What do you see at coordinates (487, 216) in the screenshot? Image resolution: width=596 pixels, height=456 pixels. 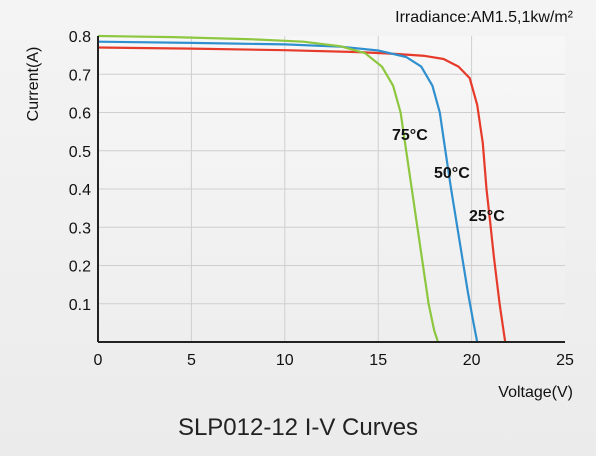 I see `series-label: 25°C` at bounding box center [487, 216].